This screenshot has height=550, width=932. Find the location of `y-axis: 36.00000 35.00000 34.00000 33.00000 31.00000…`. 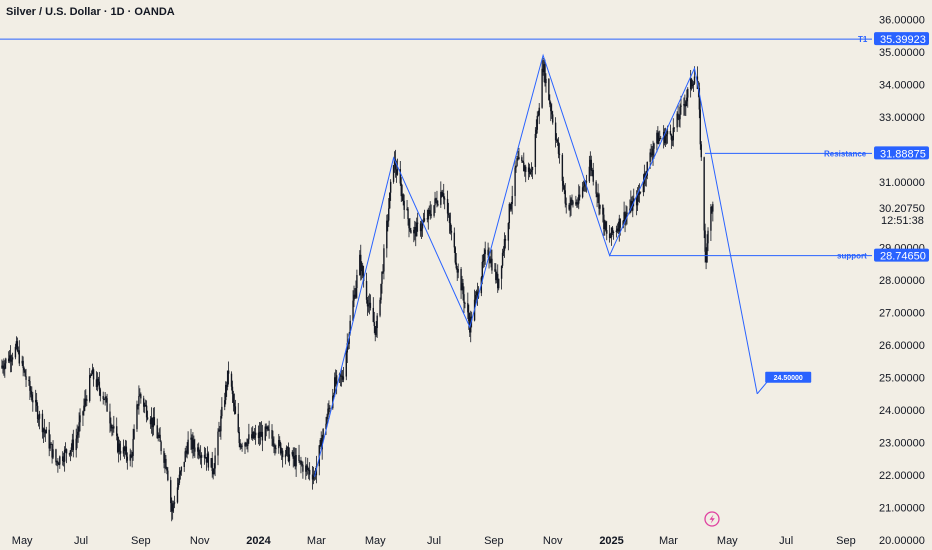

y-axis: 36.00000 35.00000 34.00000 33.00000 31.00000… is located at coordinates (902, 281).